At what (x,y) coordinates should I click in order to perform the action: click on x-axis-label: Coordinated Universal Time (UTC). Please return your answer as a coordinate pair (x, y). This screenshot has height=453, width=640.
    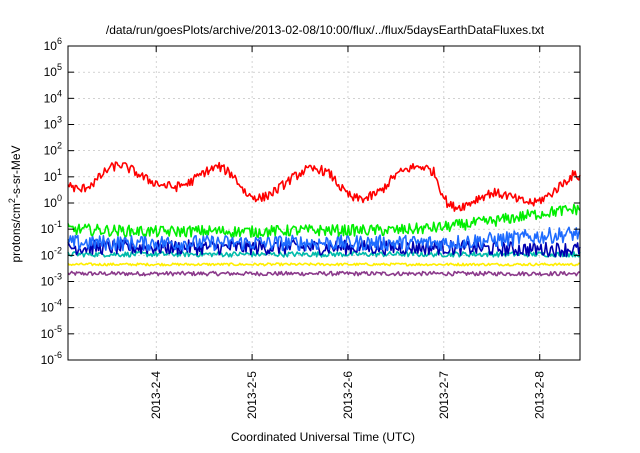
    Looking at the image, I should click on (323, 437).